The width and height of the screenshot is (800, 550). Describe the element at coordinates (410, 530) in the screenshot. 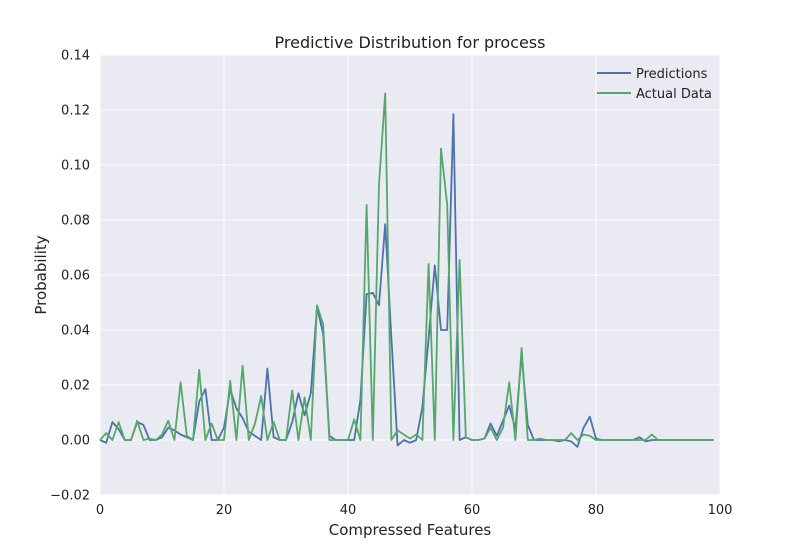

I see `x-axis-title: Compressed Features` at that location.